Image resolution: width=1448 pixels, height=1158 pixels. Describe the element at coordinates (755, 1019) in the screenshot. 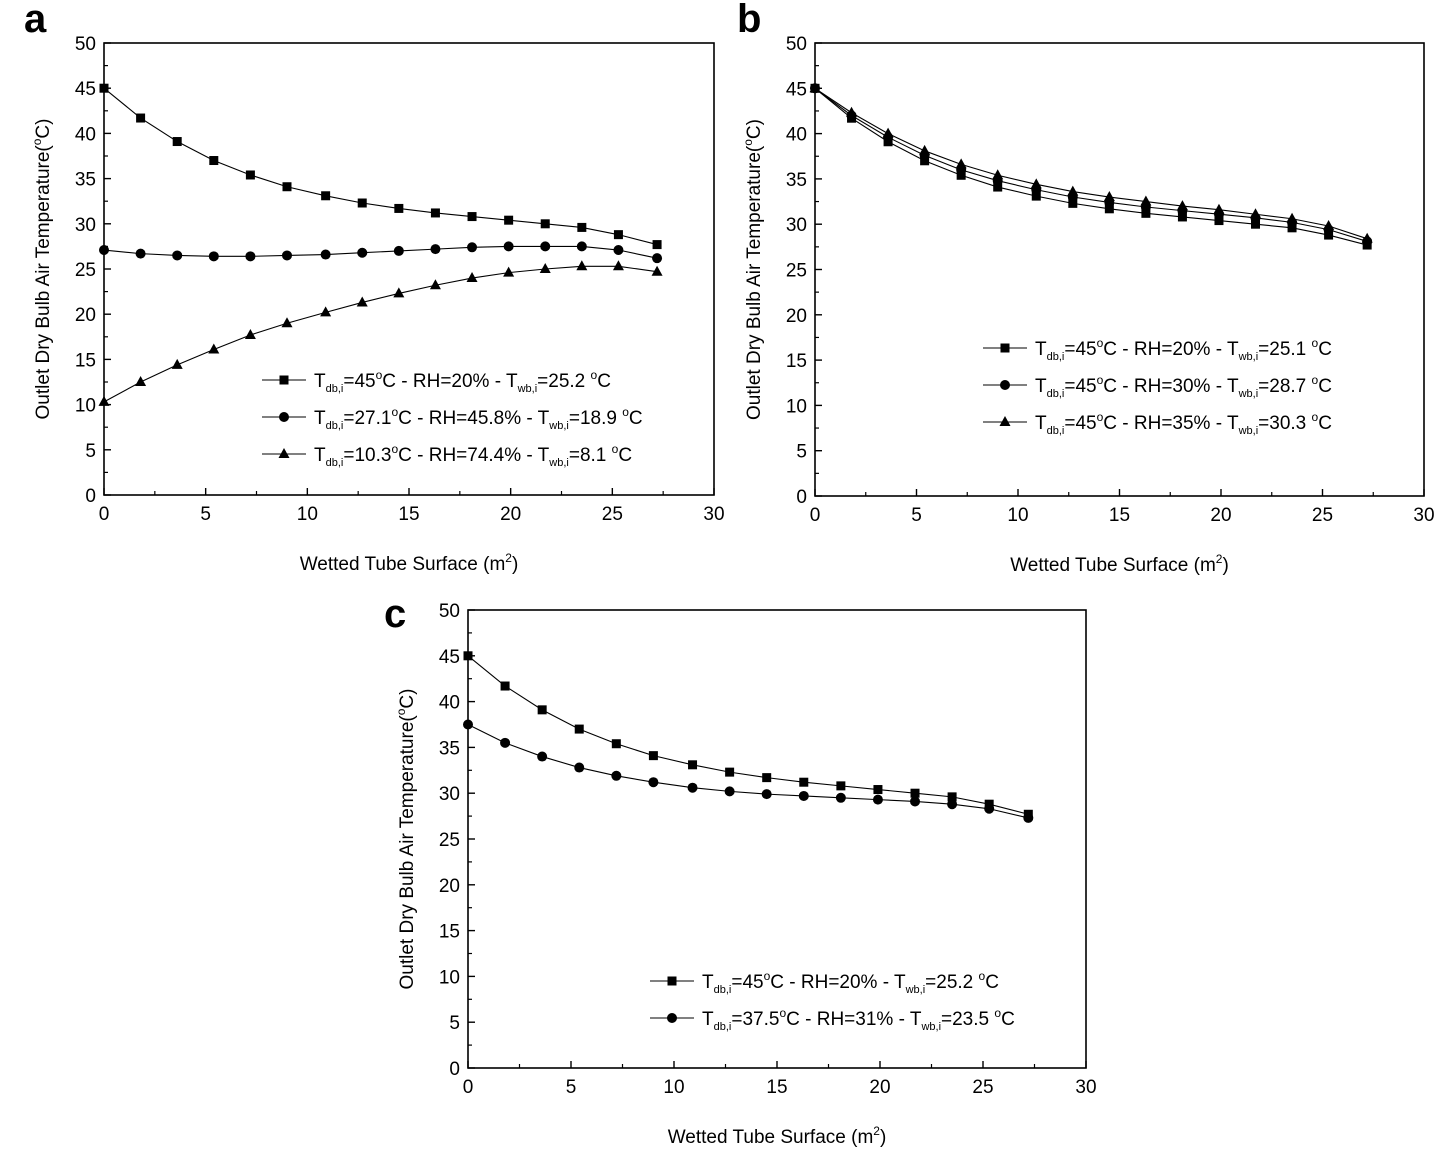

I see `legend-text-segment: =37.5` at that location.